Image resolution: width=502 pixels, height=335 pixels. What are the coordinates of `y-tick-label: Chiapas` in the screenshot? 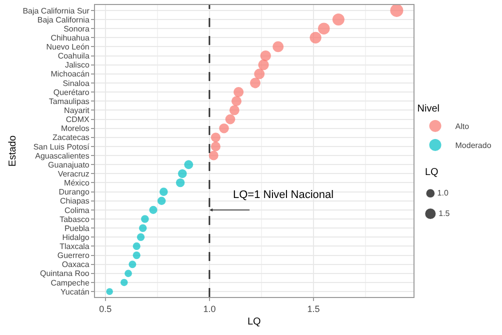 It's located at (75, 201).